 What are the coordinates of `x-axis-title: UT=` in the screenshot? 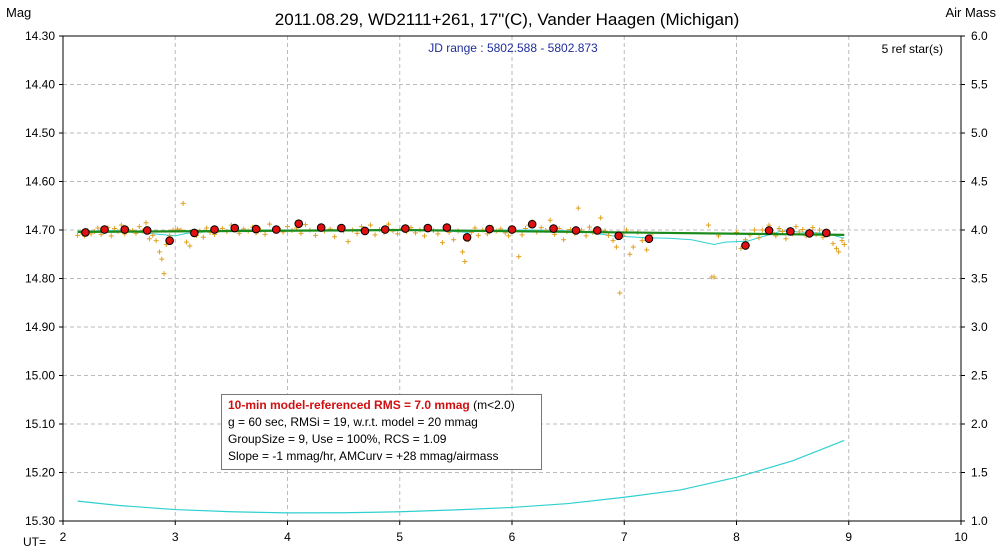 It's located at (34, 542).